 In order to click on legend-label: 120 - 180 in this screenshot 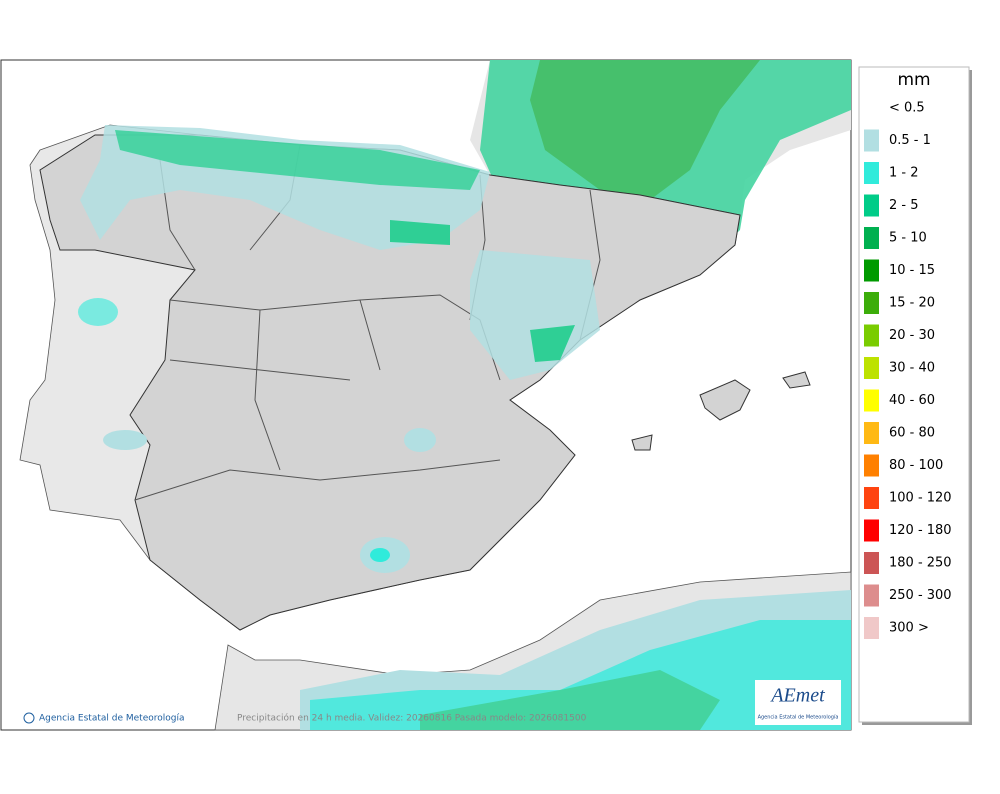, I will do `click(920, 530)`.